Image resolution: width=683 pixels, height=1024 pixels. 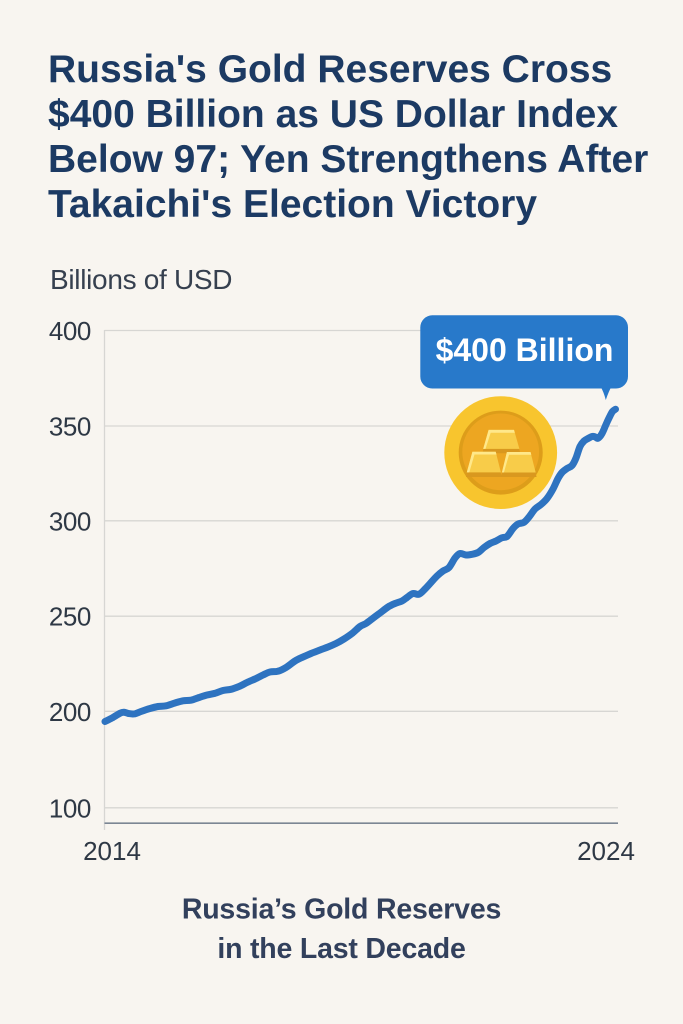 I want to click on svg-text: 2024, so click(x=606, y=851).